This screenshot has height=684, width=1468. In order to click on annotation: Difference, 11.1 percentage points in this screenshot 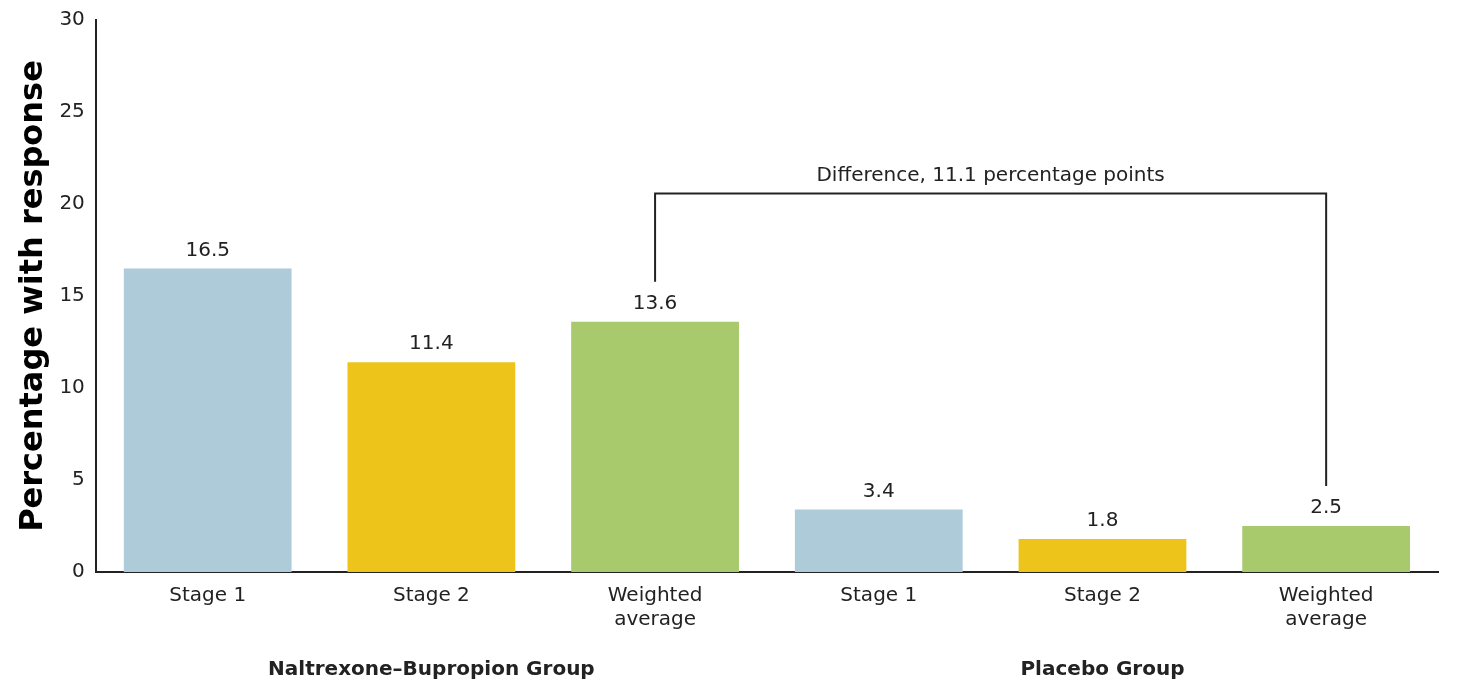, I will do `click(990, 173)`.